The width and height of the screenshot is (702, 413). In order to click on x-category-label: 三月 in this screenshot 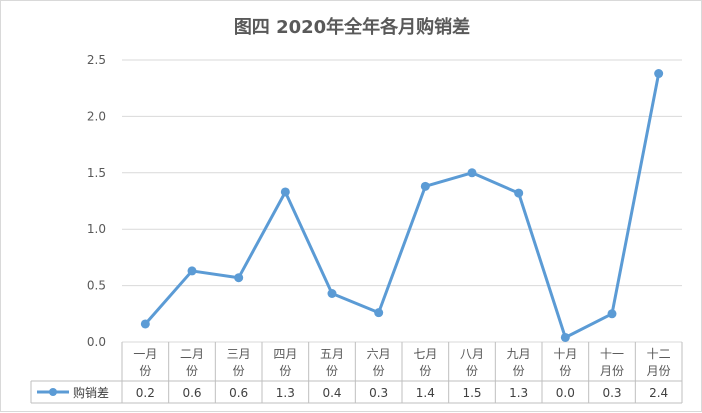, I will do `click(239, 354)`.